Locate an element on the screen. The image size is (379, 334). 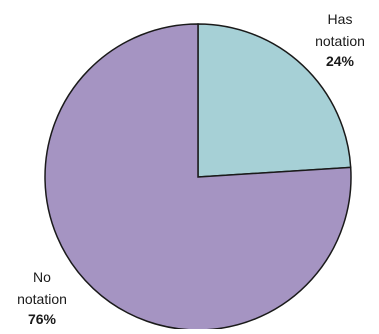
slice-value-label: 24% is located at coordinates (340, 61).